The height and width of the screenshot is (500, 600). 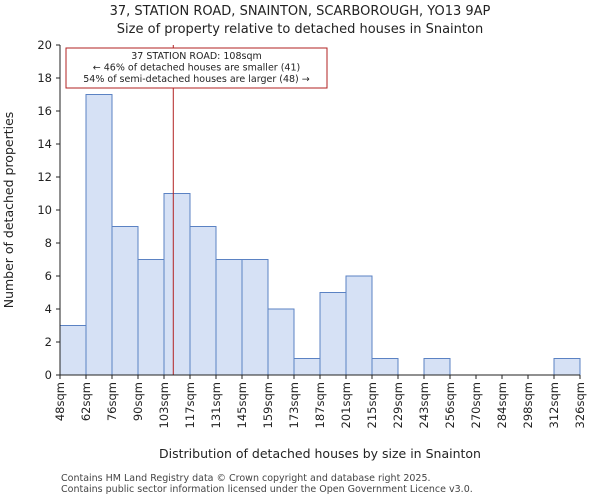 I want to click on y-tick-label-4: 4, so click(x=48, y=309).